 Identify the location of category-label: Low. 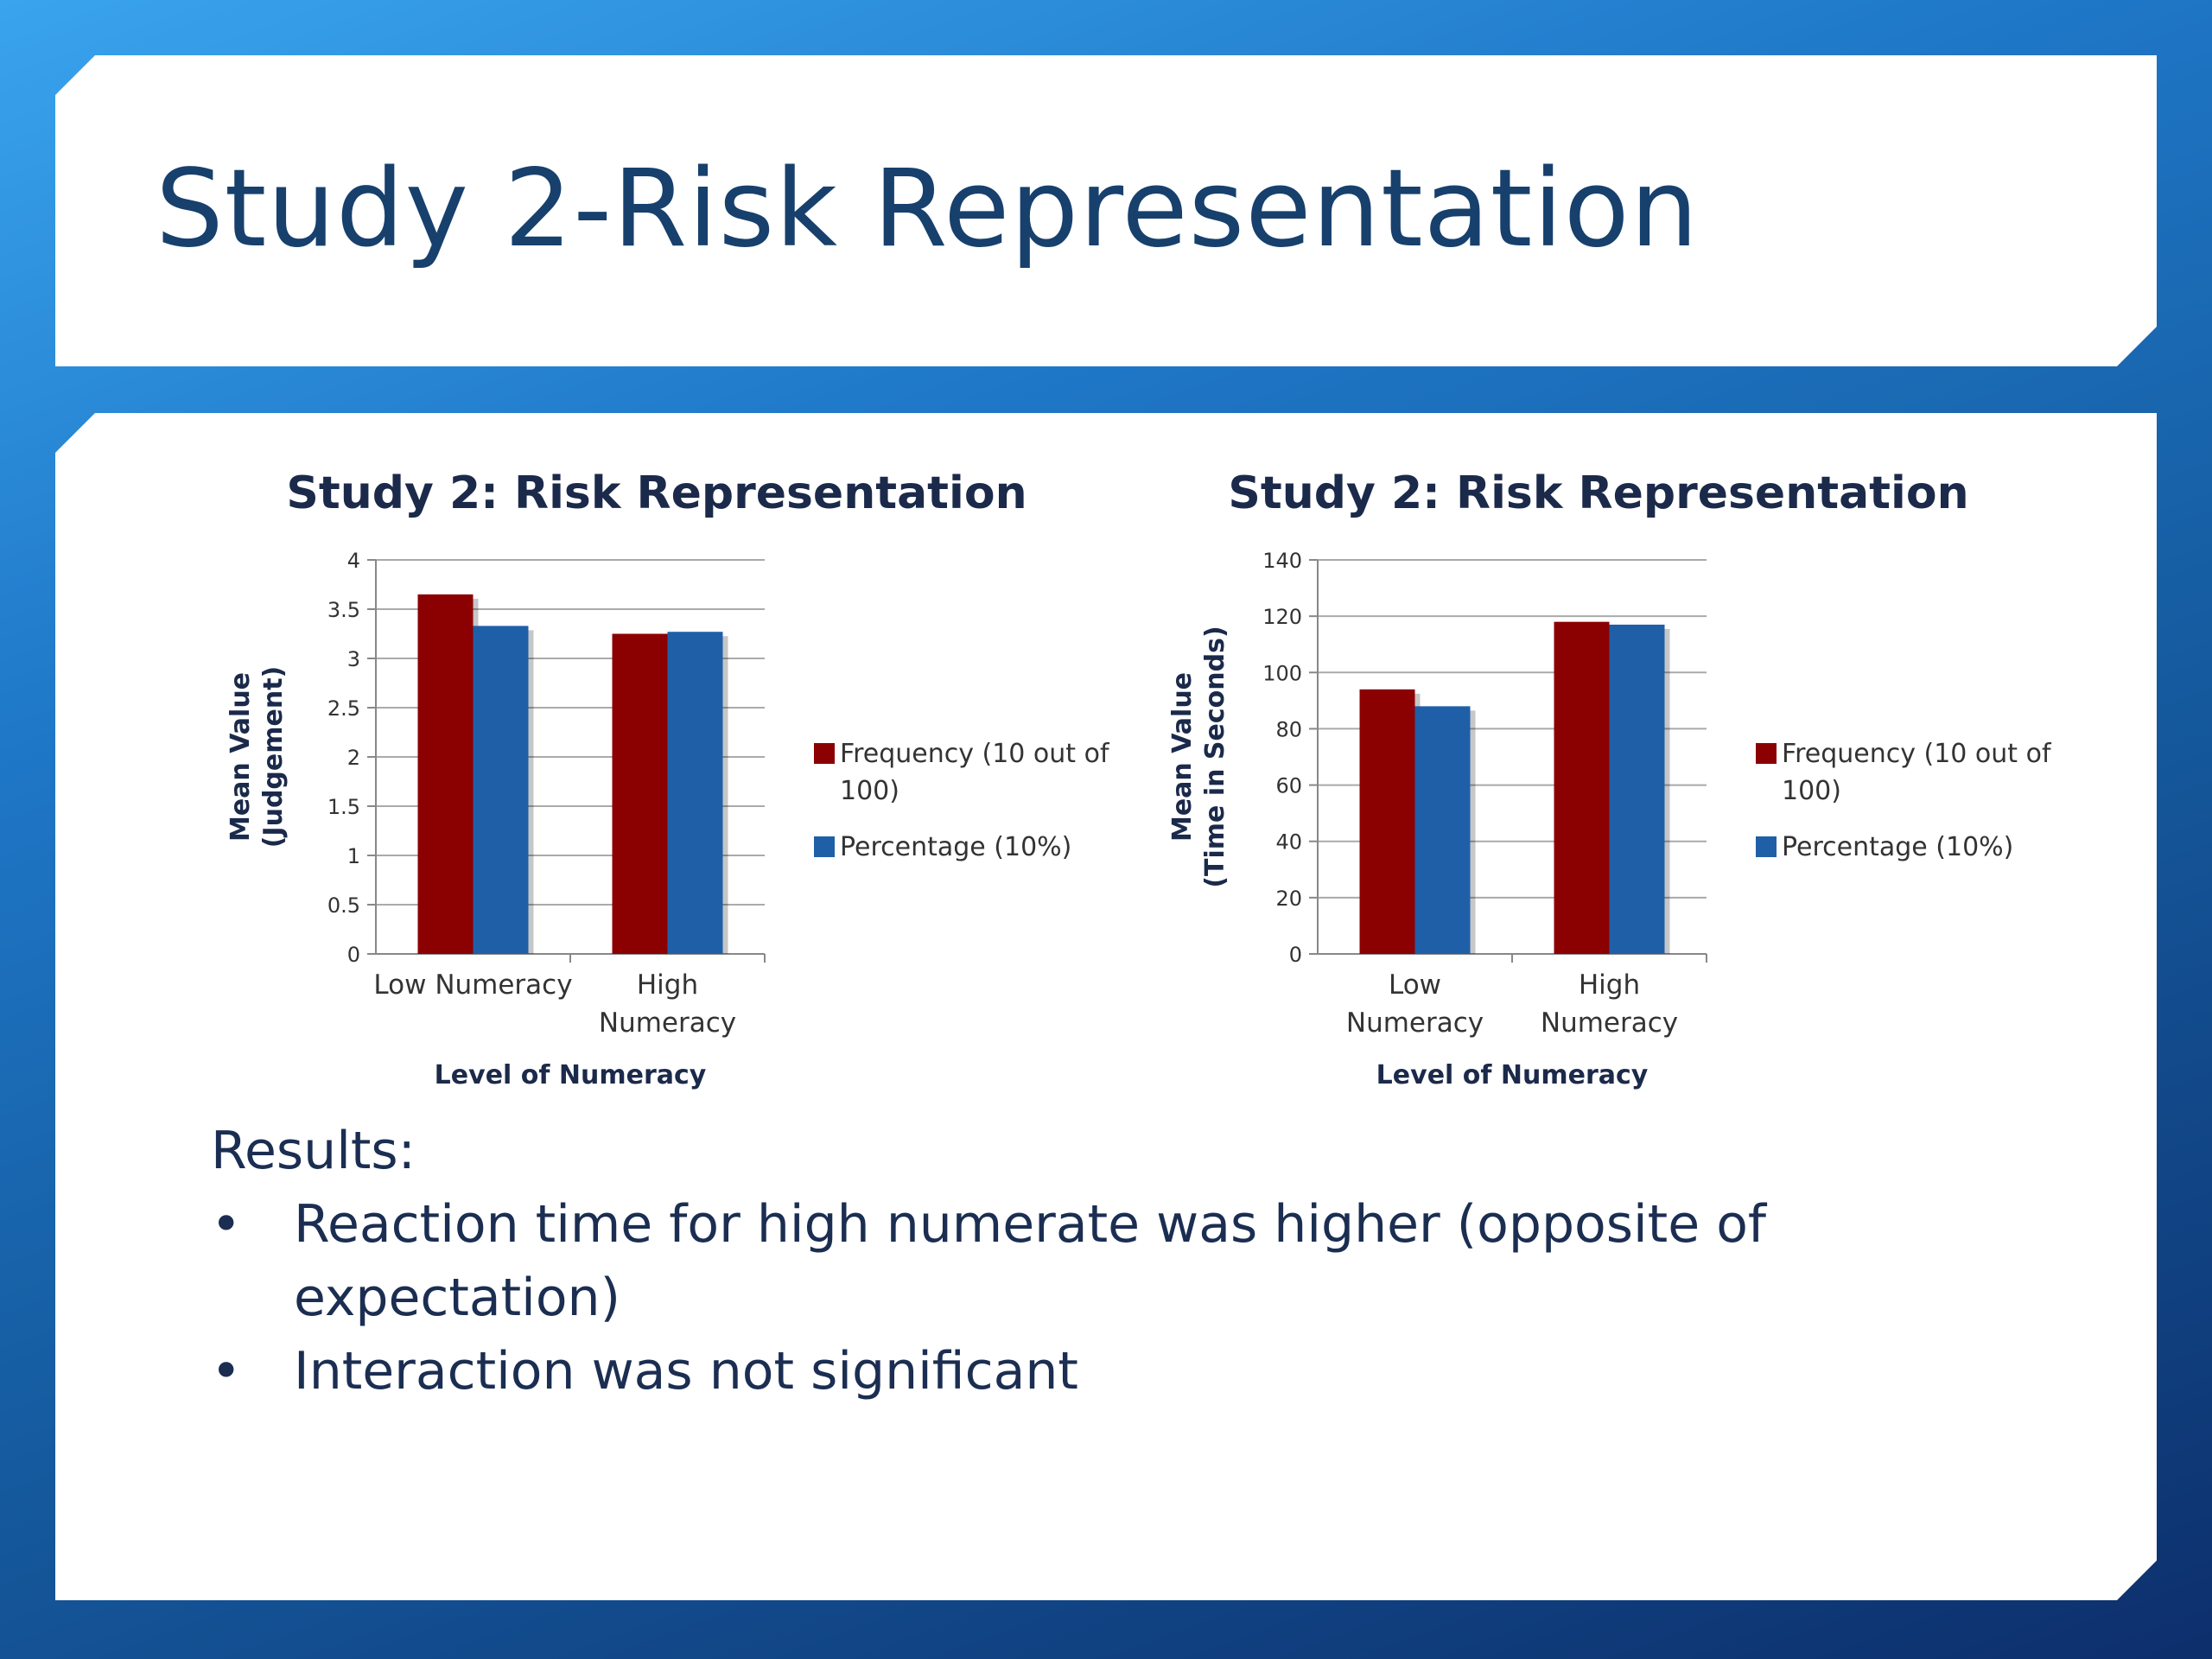
(1415, 985).